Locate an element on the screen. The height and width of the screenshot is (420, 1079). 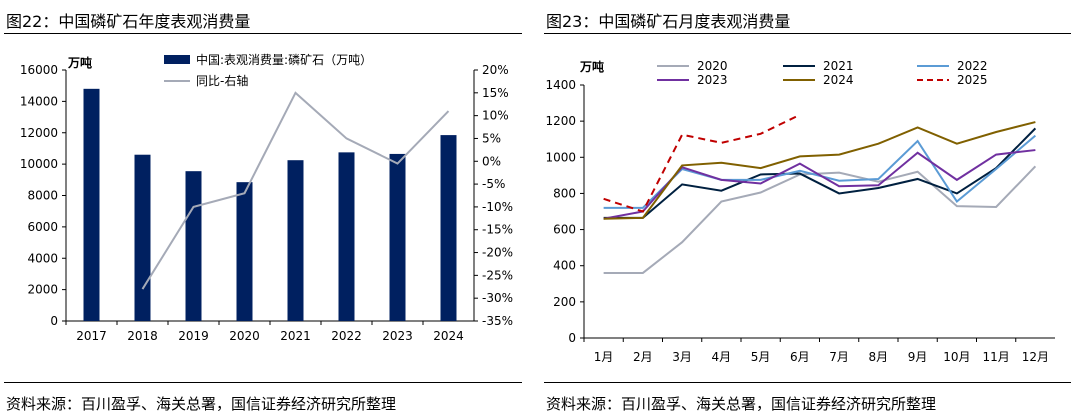
y2-tick-label: 10% is located at coordinates (495, 116).